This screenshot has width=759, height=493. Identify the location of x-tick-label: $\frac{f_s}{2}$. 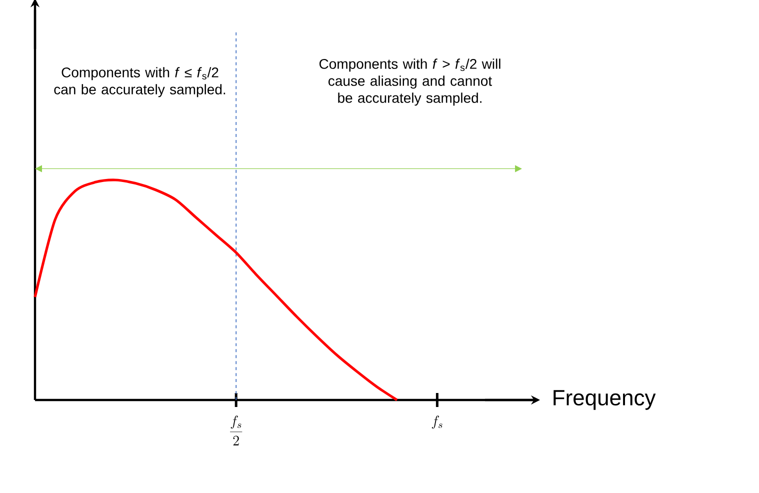
(236, 431).